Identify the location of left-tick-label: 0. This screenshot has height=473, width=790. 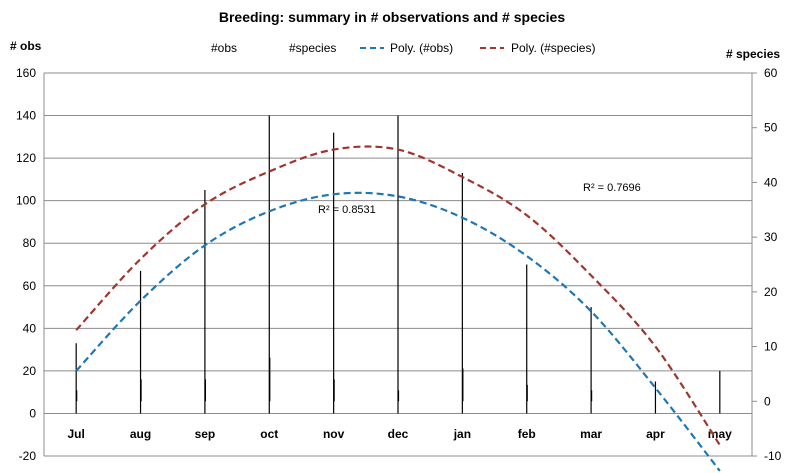
(32, 413).